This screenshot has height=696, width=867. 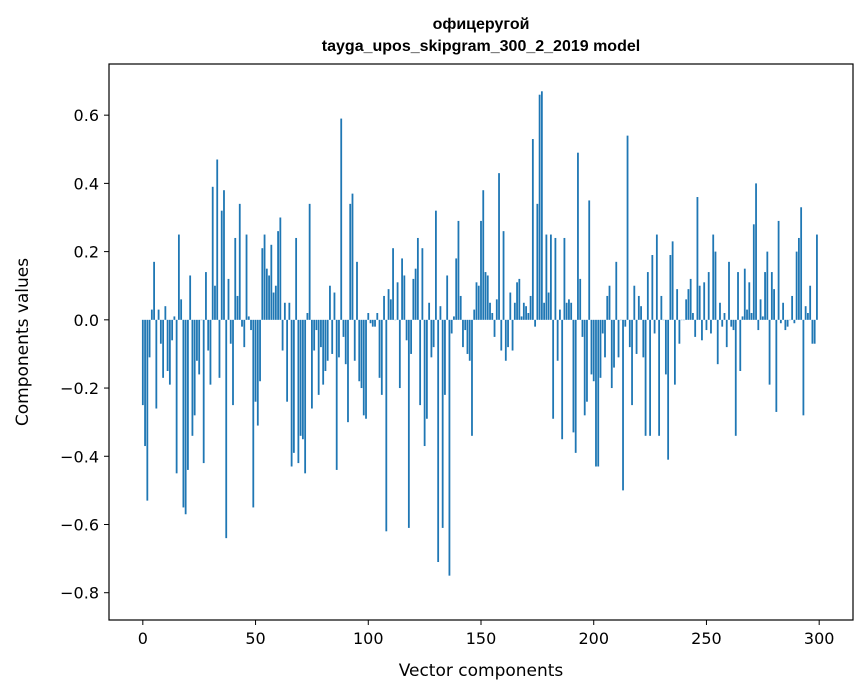 I want to click on chart-title-line2: tayga_upos_skipgram_300_2_2019 model, so click(x=481, y=46).